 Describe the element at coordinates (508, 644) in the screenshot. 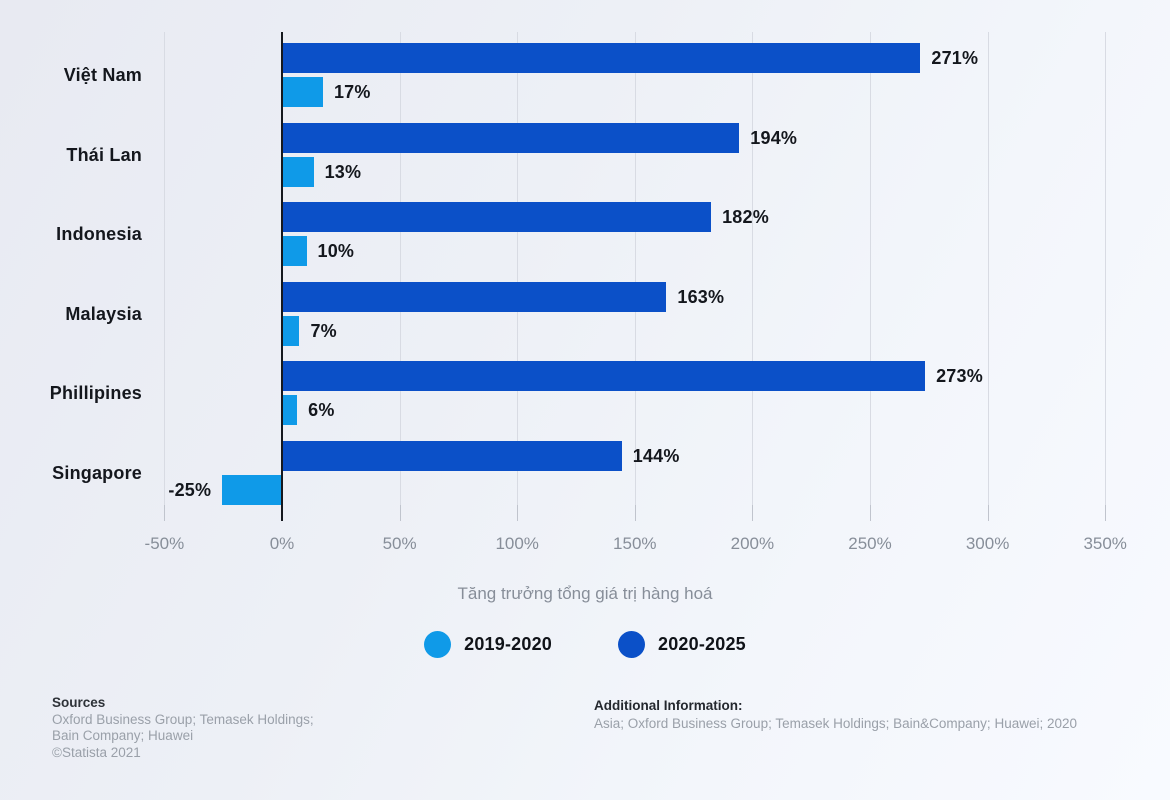

I see `legend-label: 2019-2020` at that location.